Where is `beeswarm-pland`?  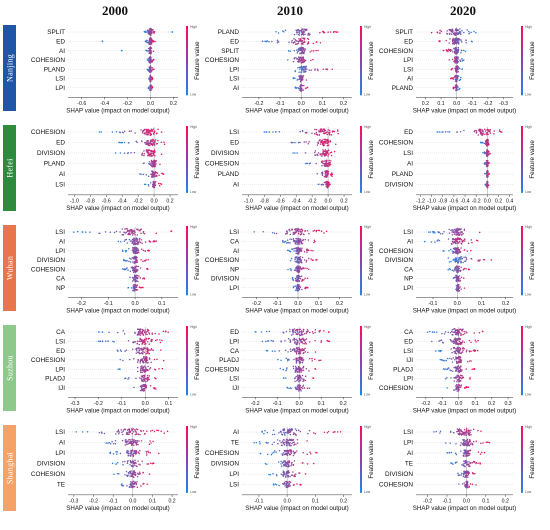
beeswarm-pland is located at coordinates (151, 163).